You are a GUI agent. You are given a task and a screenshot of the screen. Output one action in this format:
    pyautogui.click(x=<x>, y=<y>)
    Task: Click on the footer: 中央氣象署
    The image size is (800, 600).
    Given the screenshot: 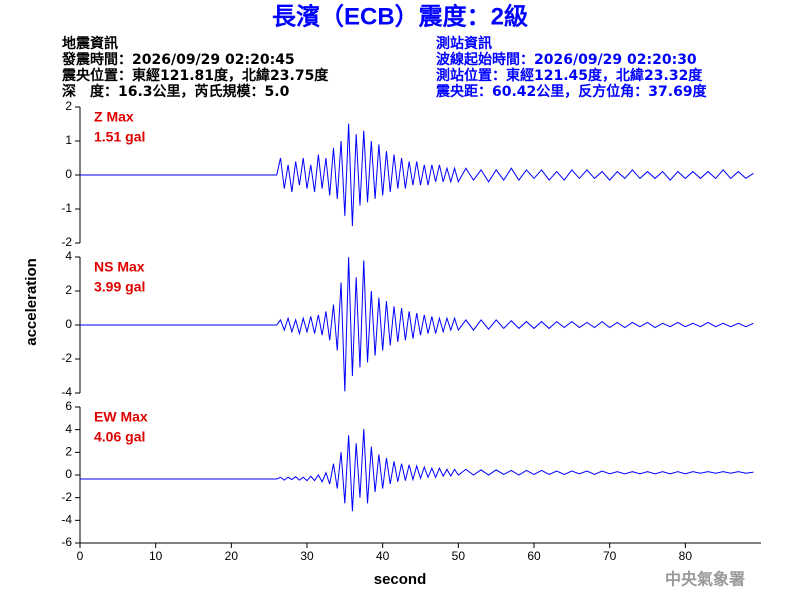 What is the action you would take?
    pyautogui.click(x=705, y=579)
    